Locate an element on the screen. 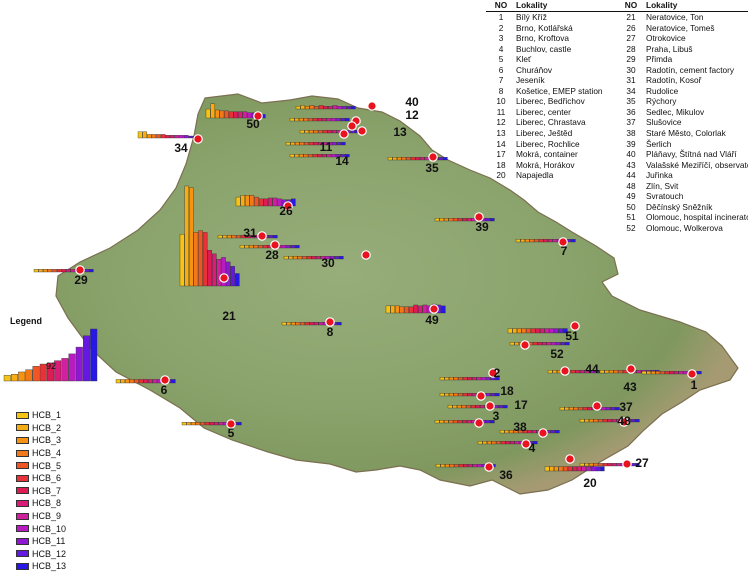 This screenshot has height=582, width=750. site-48: 48 is located at coordinates (609, 421).